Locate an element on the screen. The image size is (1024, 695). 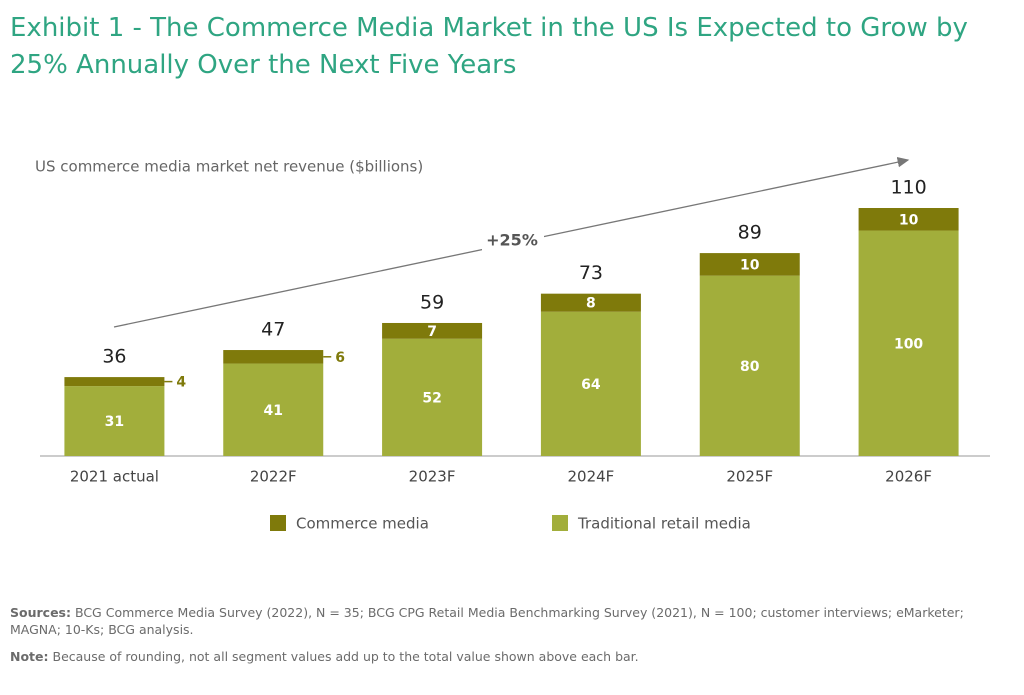
total-label: 59 is located at coordinates (432, 302).